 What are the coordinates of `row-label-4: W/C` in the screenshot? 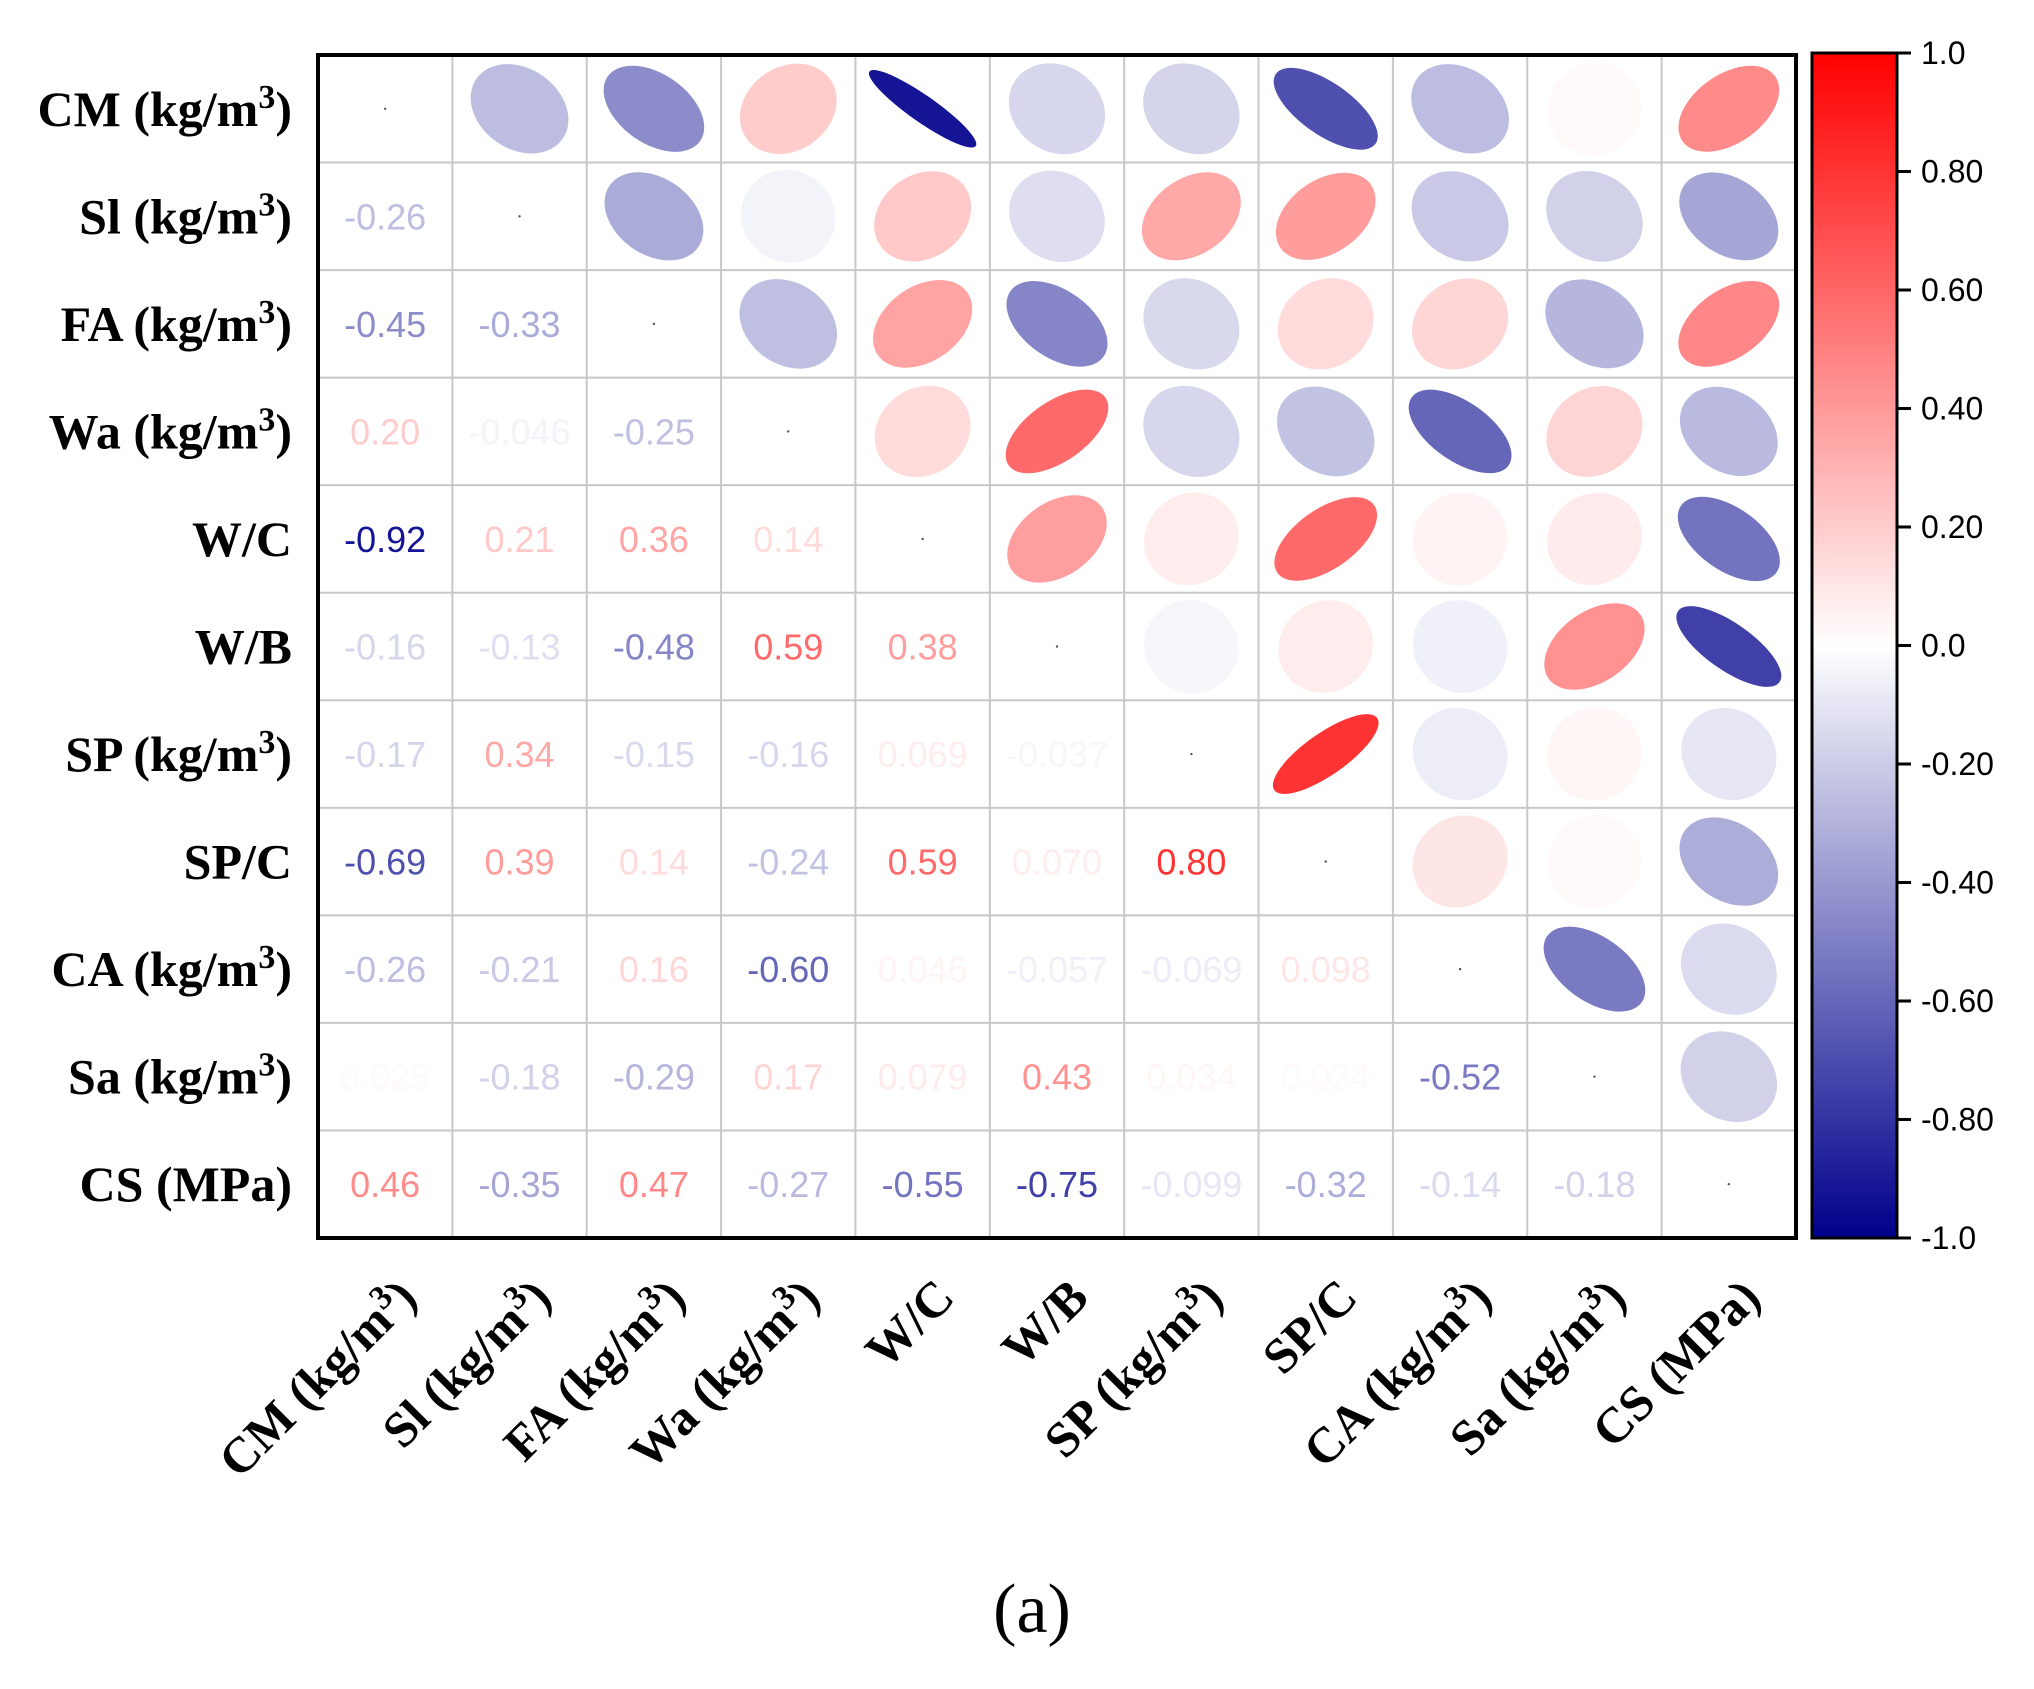 It's located at (242, 539).